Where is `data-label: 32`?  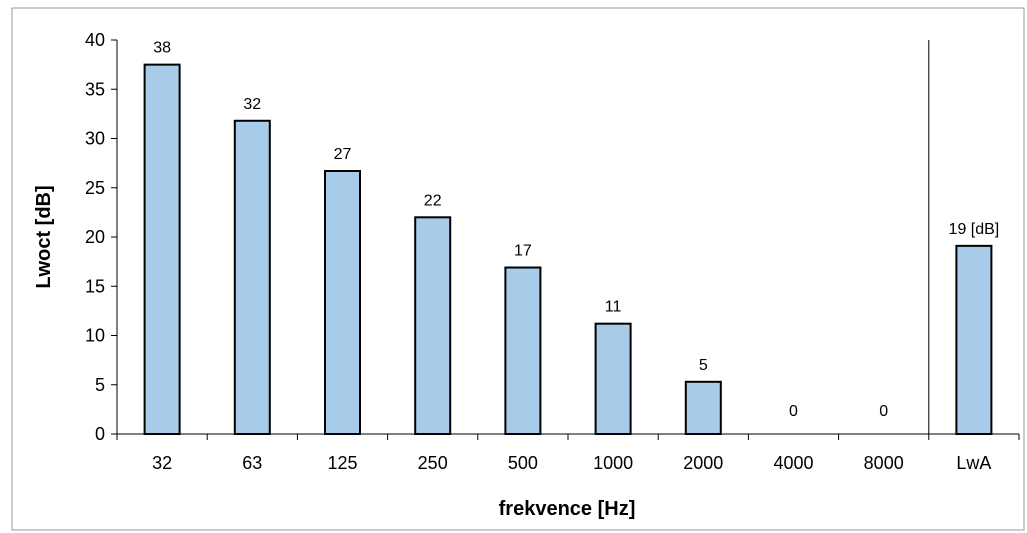 data-label: 32 is located at coordinates (252, 104).